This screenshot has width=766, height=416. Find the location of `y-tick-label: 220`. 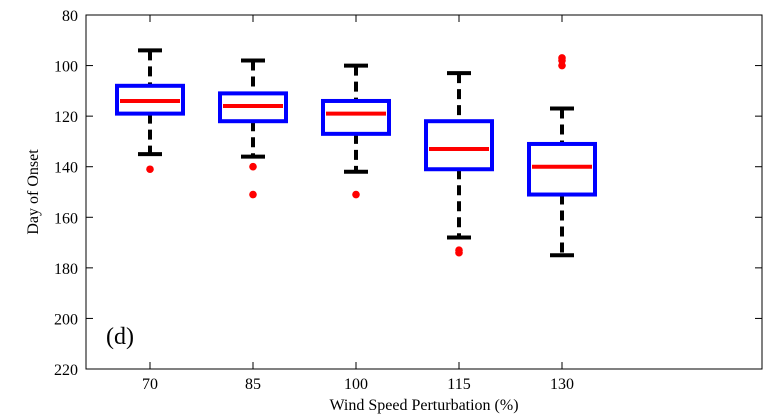

y-tick-label: 220 is located at coordinates (66, 370).